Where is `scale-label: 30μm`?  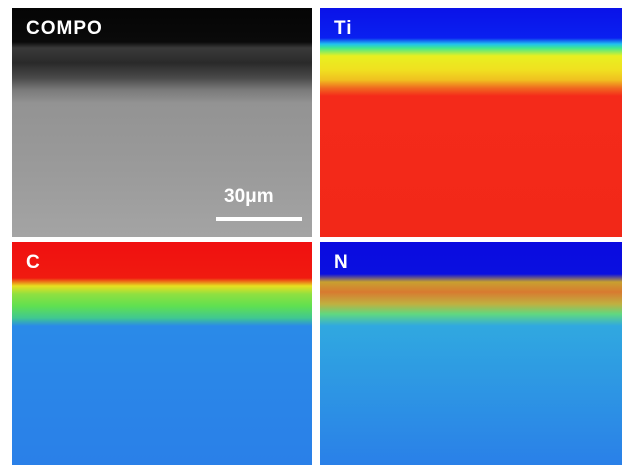
scale-label: 30μm is located at coordinates (249, 196).